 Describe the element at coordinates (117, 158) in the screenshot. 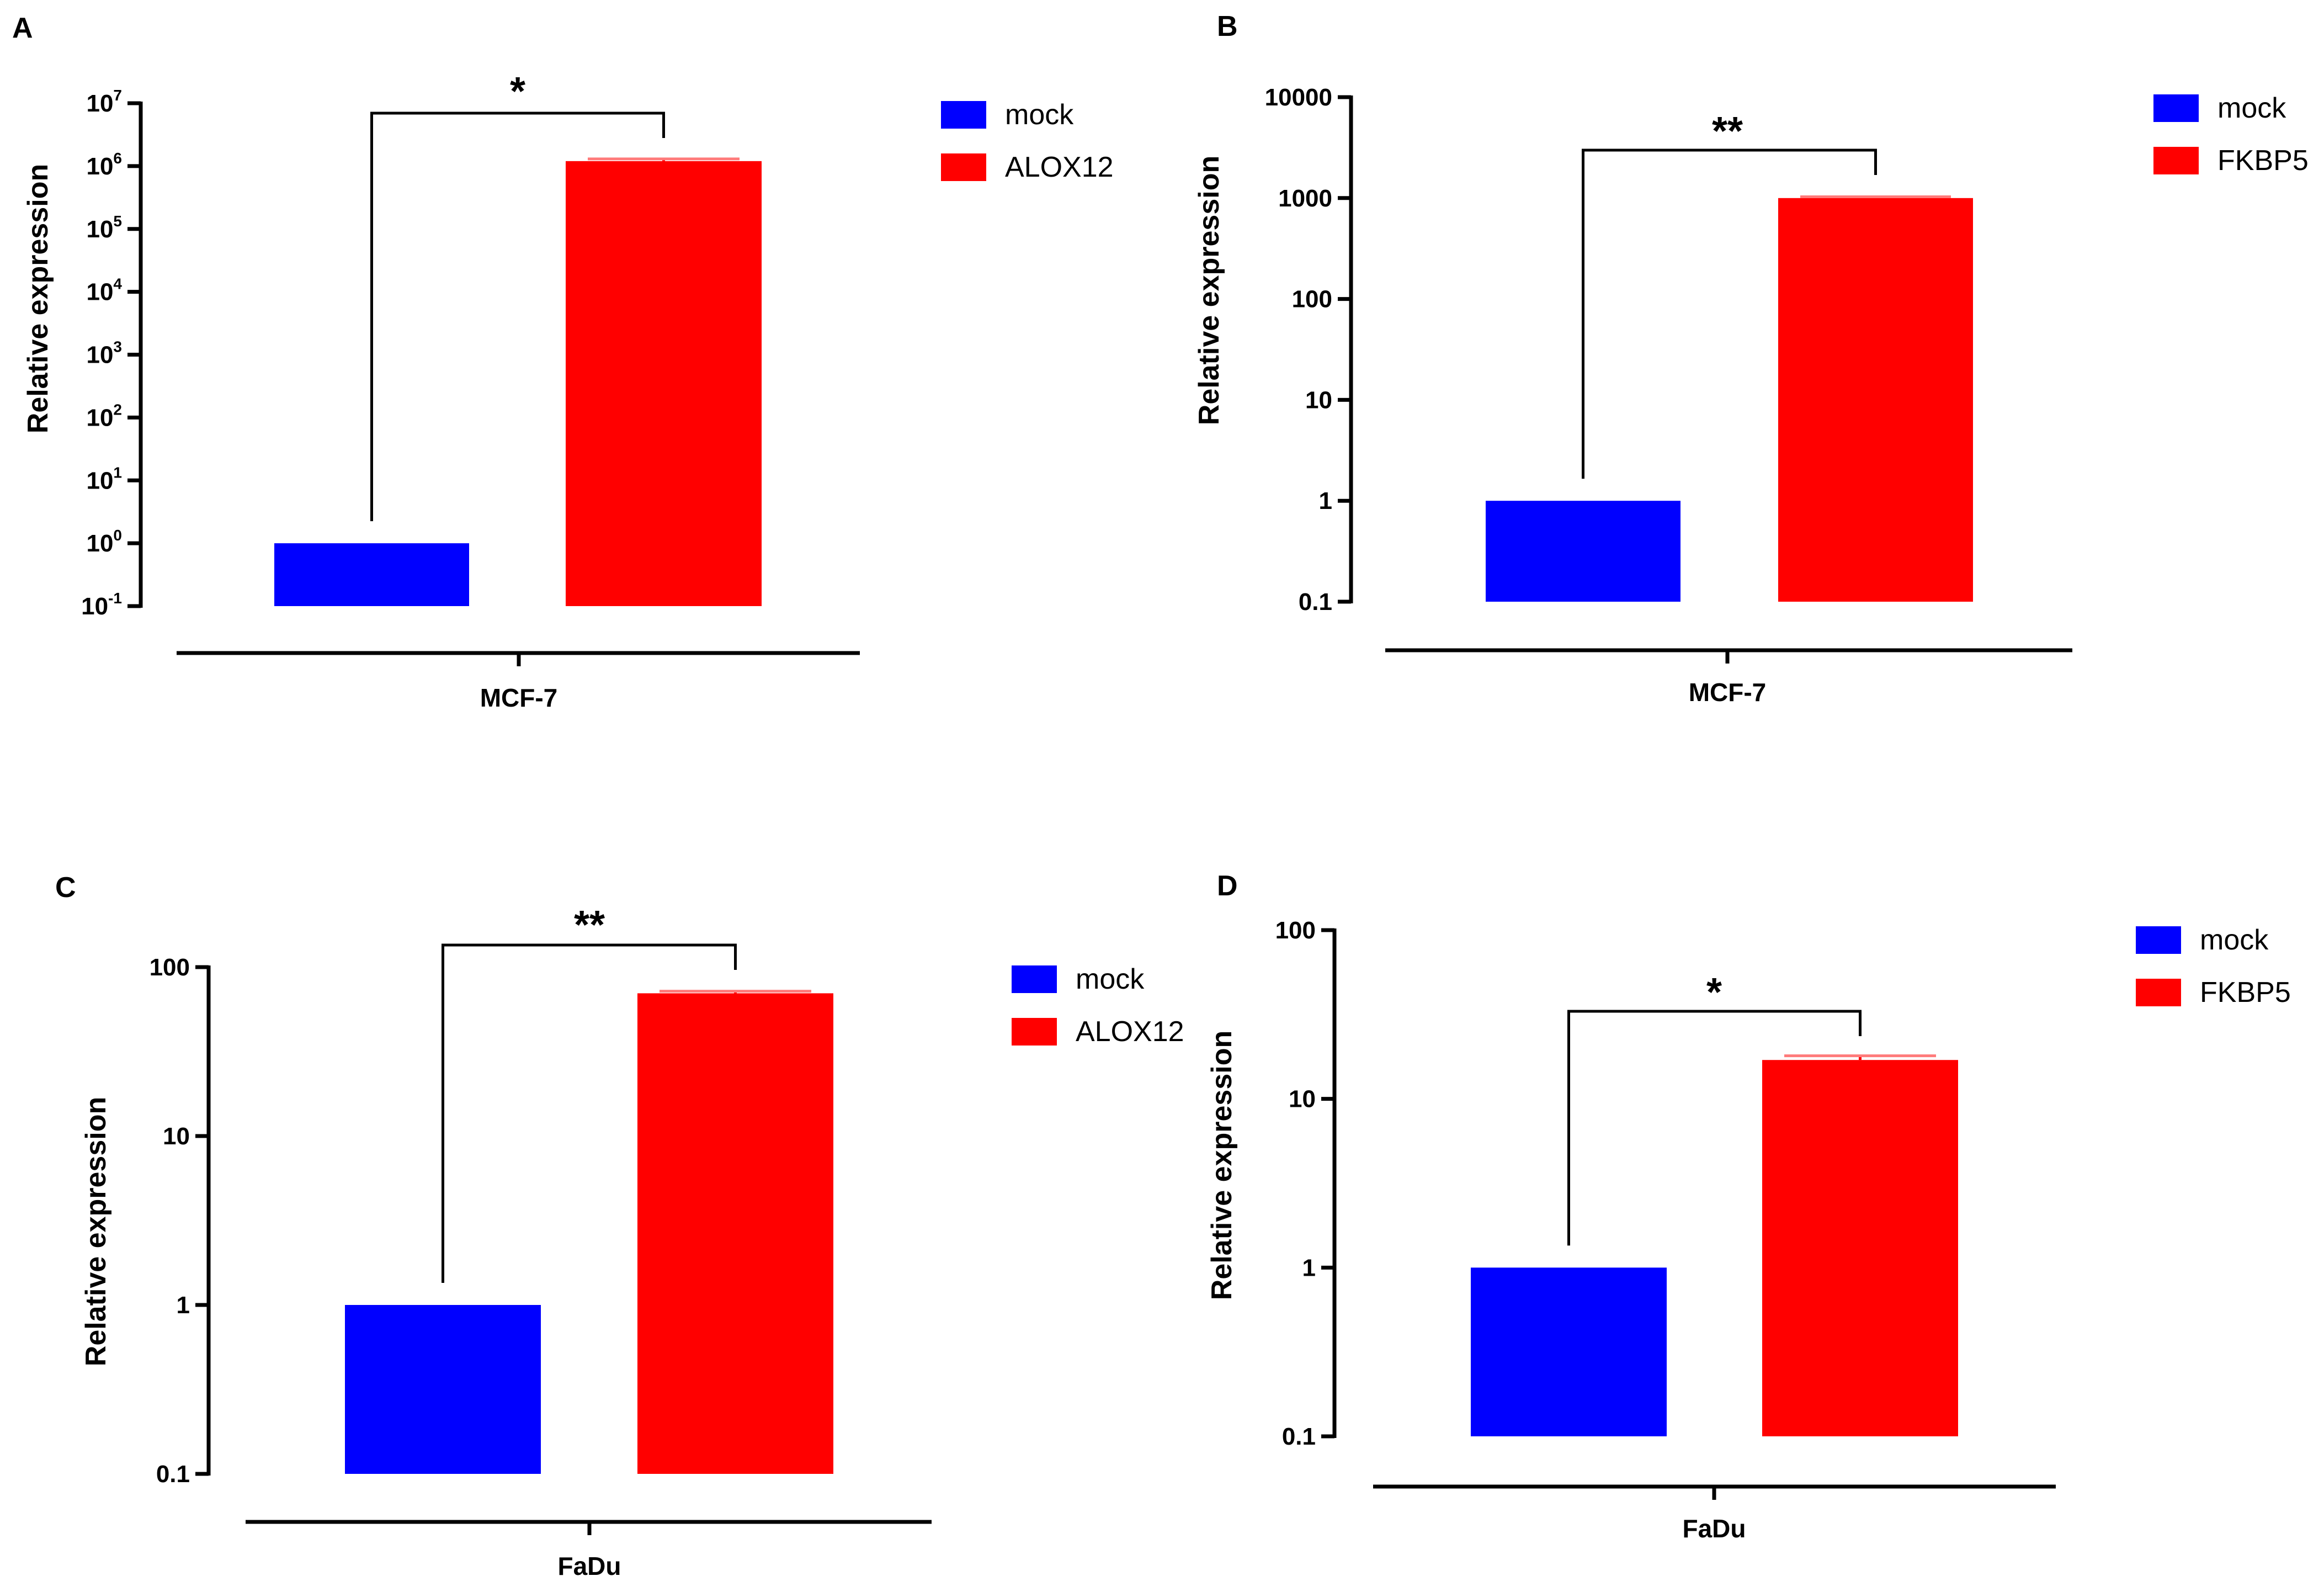

I see `tick-exponent: 6` at that location.